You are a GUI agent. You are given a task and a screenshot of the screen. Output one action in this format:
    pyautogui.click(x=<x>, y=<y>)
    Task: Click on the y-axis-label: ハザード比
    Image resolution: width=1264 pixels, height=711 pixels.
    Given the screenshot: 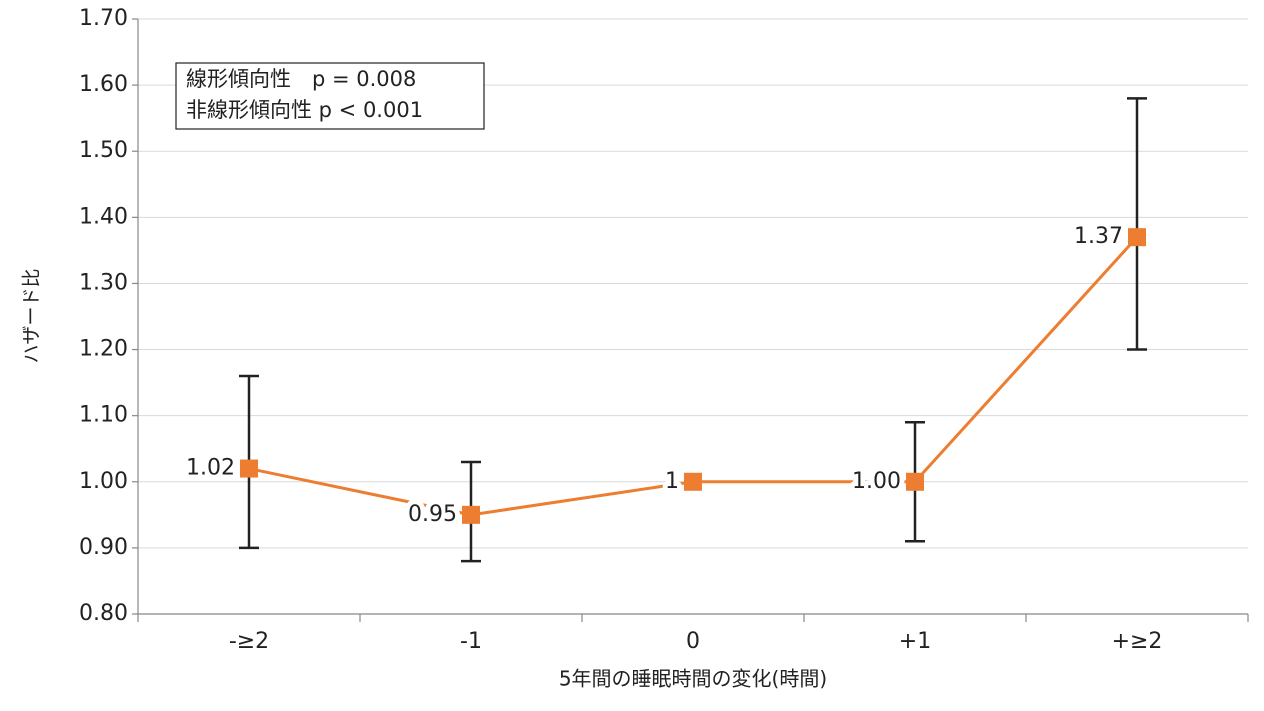 What is the action you would take?
    pyautogui.click(x=32, y=315)
    